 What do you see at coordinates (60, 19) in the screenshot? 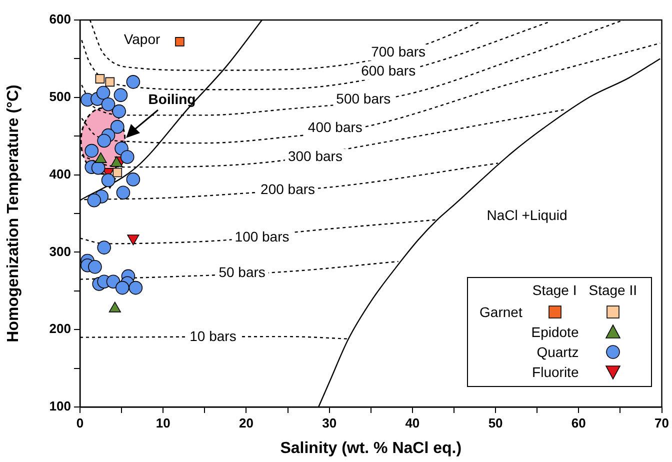
I see `y-tick-label: 600` at bounding box center [60, 19].